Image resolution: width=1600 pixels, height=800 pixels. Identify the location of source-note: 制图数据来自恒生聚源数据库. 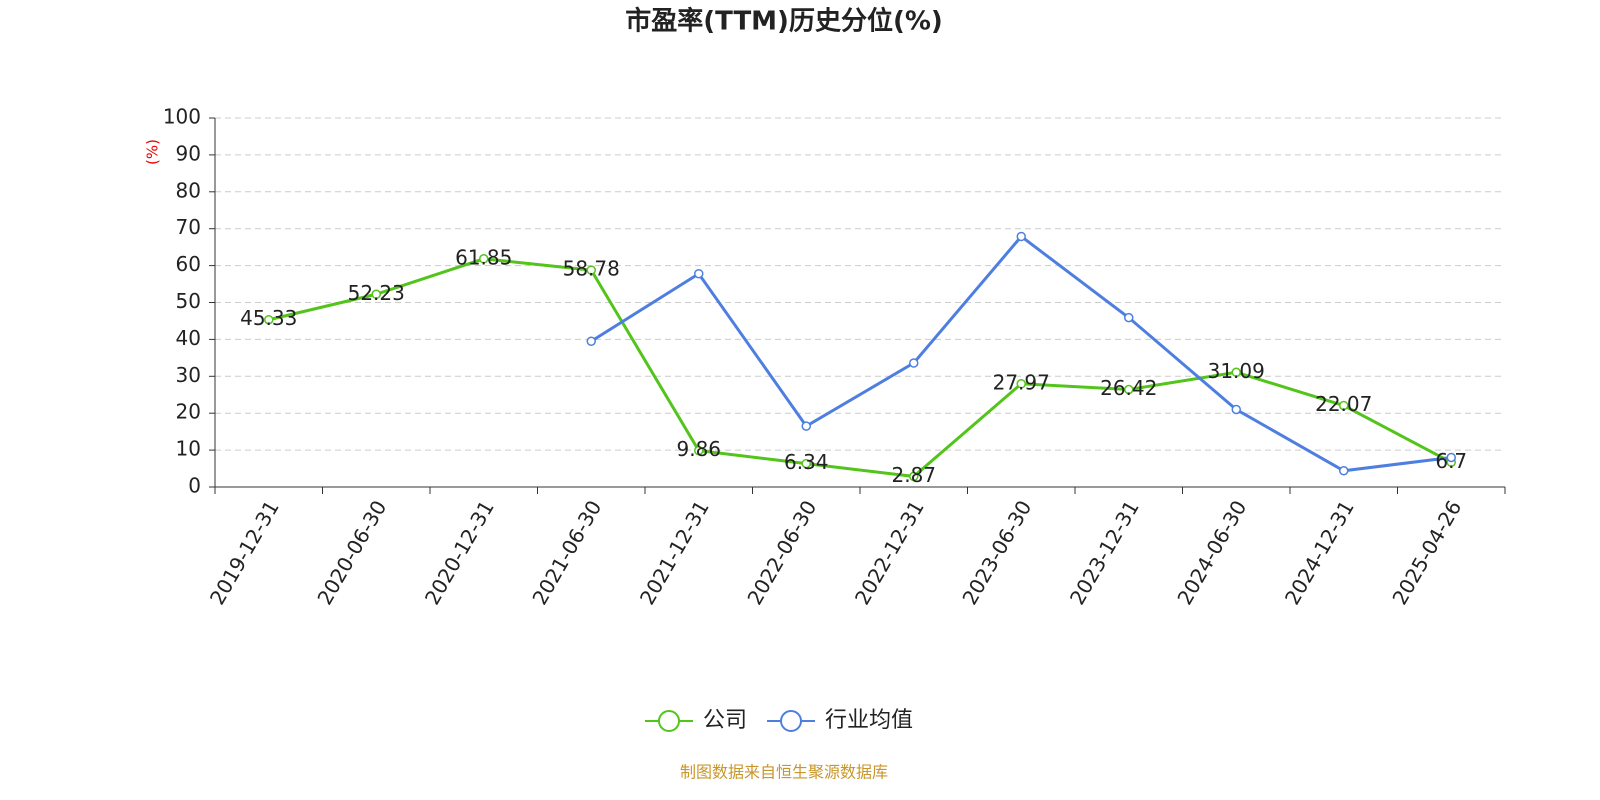
(784, 772).